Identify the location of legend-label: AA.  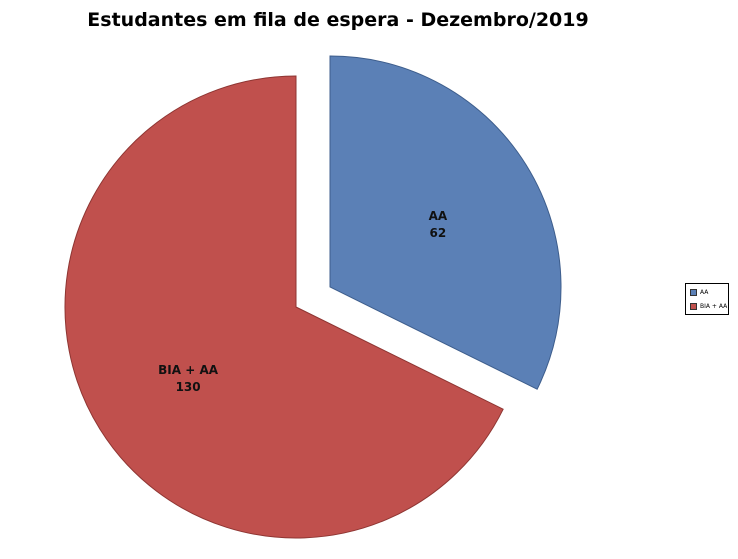
(704, 292).